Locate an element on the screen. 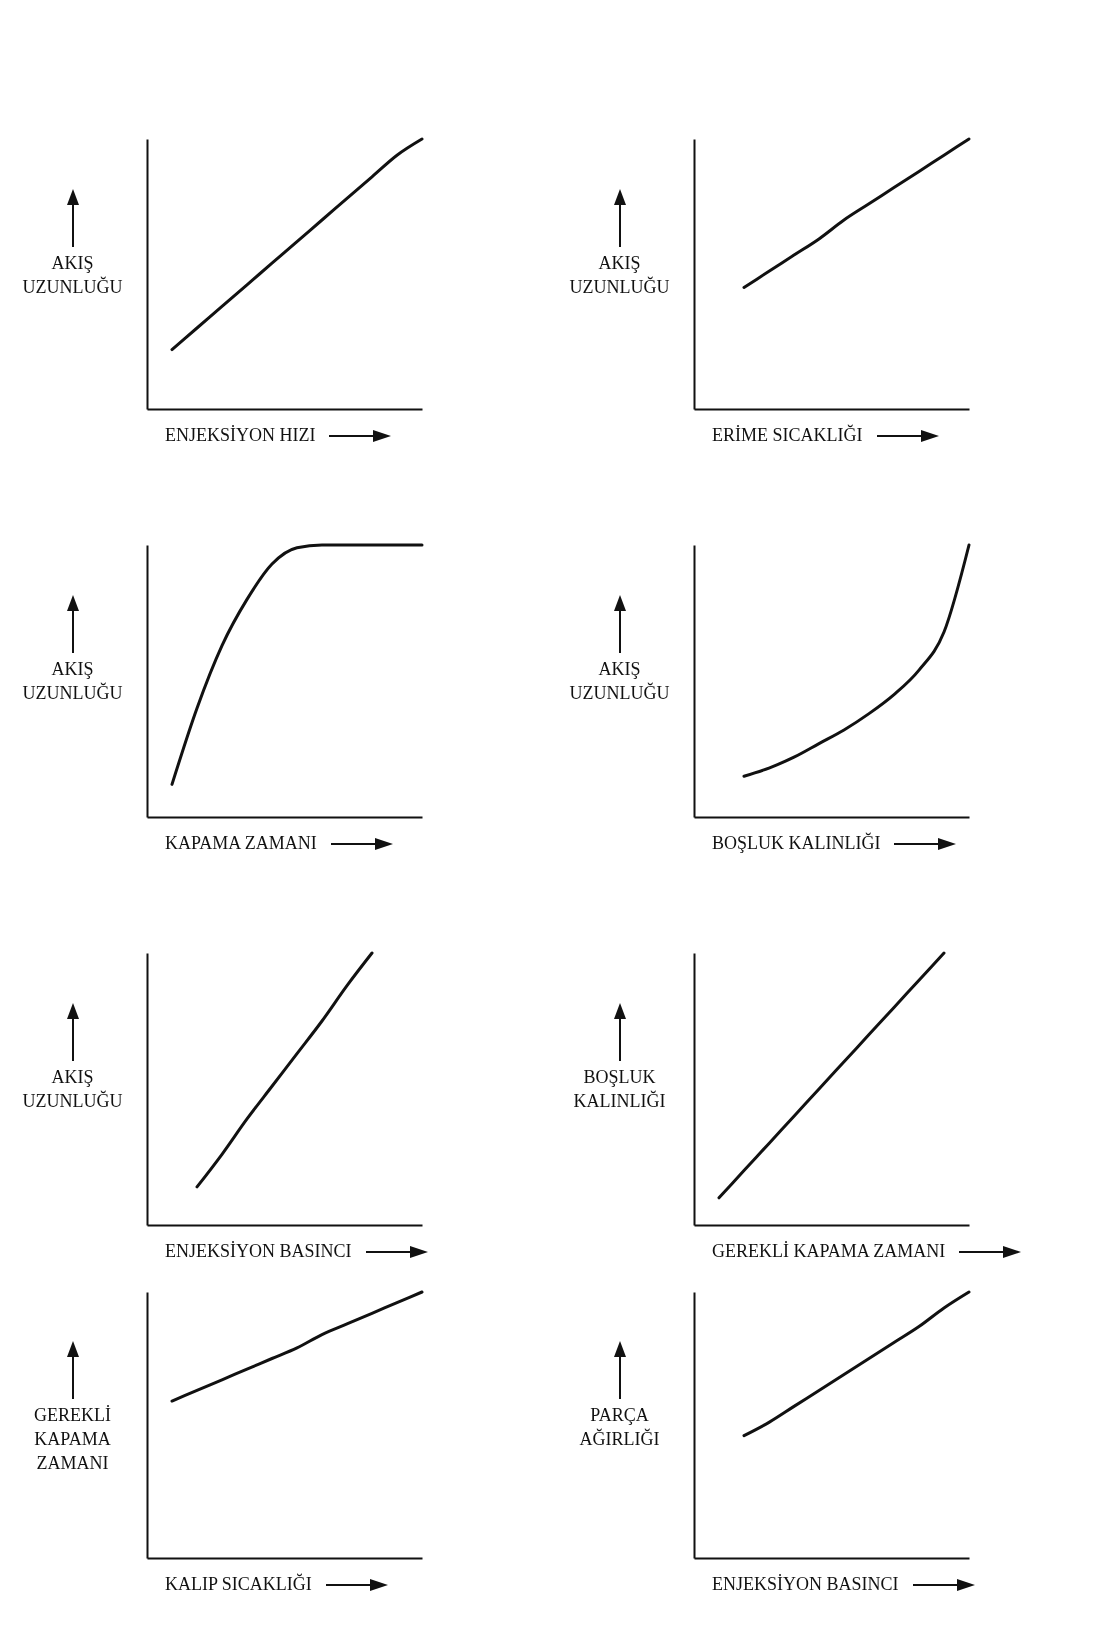 The height and width of the screenshot is (1626, 1105). x-axis-title: ERİME SICAKLIĞI is located at coordinates (787, 435).